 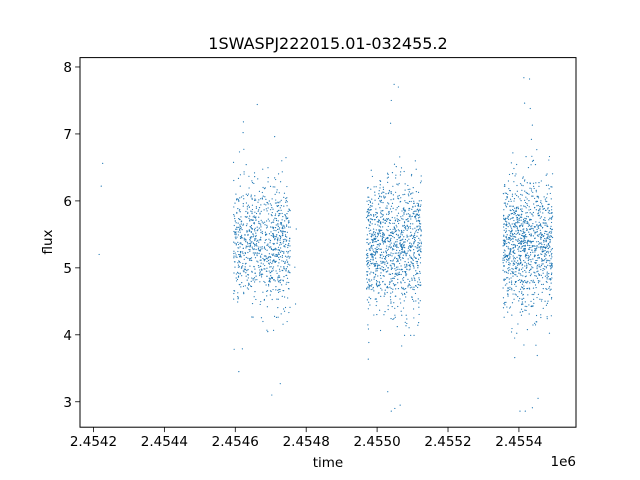 What do you see at coordinates (235, 442) in the screenshot?
I see `x-tick-label: 2.4546` at bounding box center [235, 442].